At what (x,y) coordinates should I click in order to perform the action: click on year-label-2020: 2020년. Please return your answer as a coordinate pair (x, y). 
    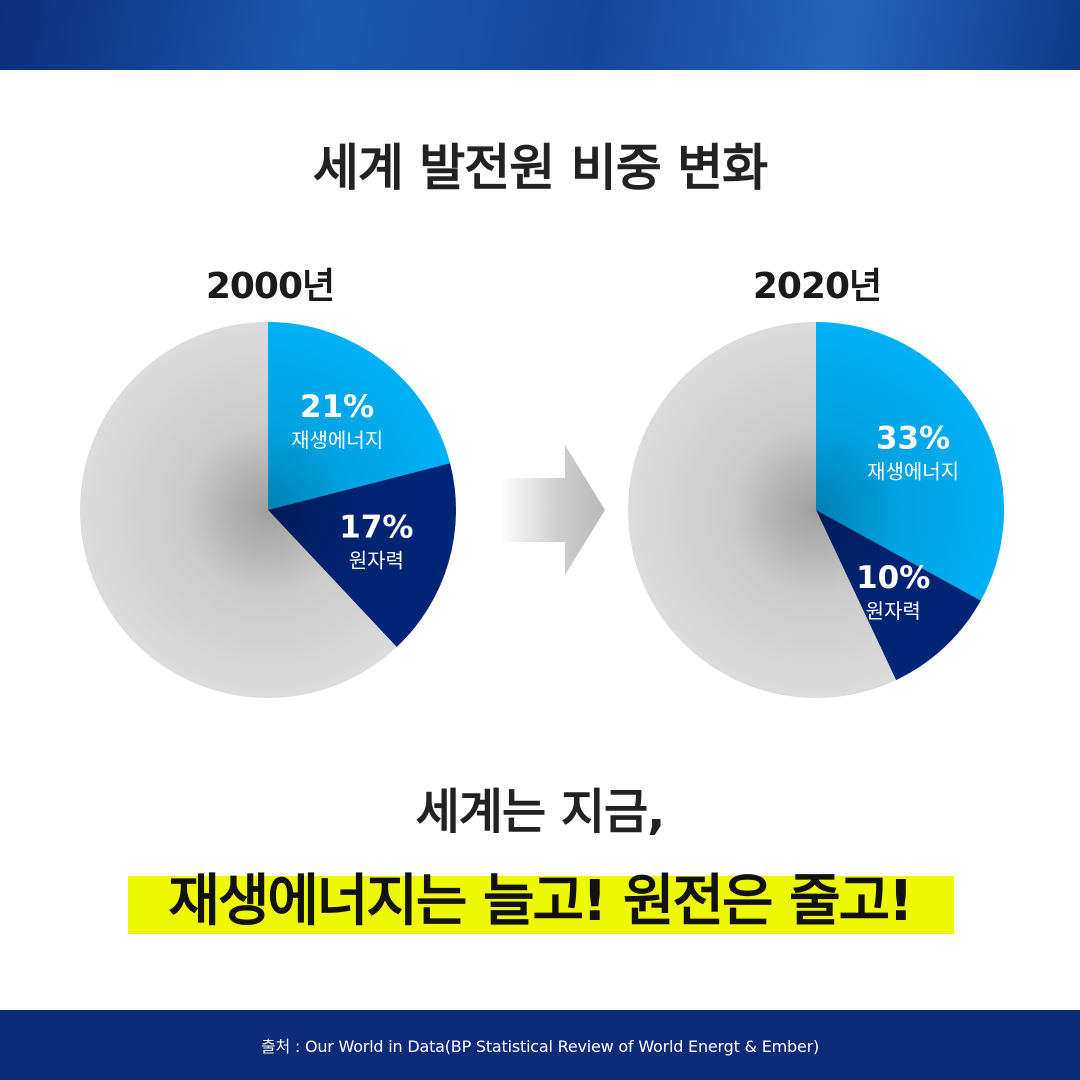
    Looking at the image, I should click on (817, 286).